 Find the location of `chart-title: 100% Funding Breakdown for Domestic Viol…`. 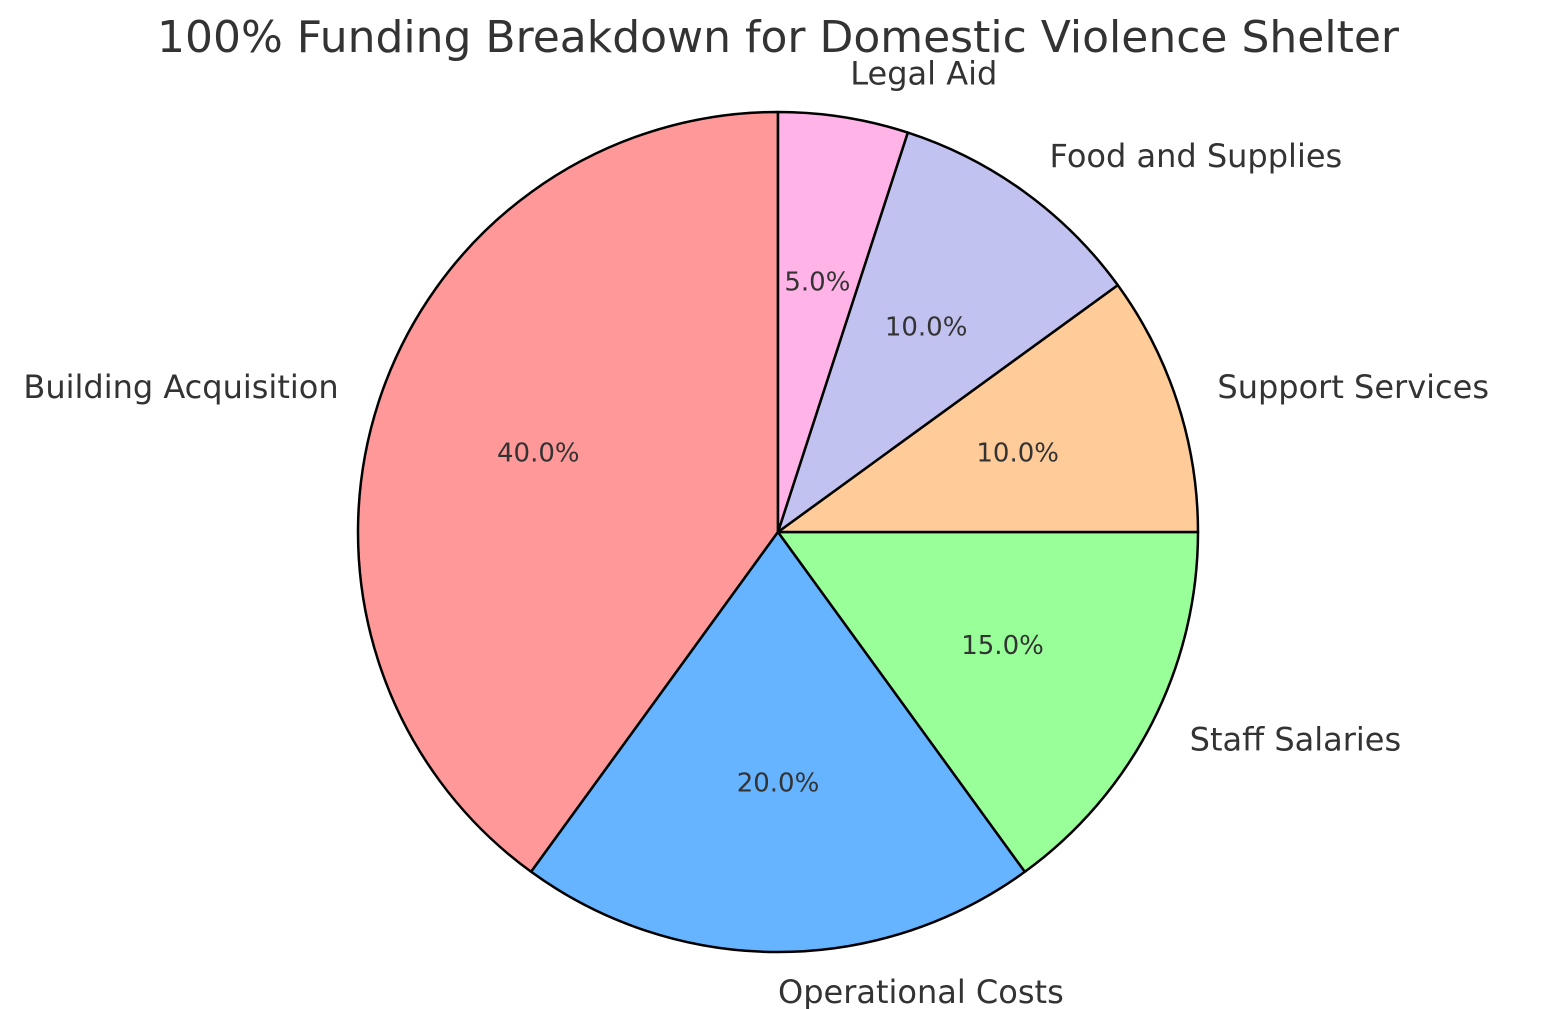

chart-title: 100% Funding Breakdown for Domestic Viol… is located at coordinates (778, 37).